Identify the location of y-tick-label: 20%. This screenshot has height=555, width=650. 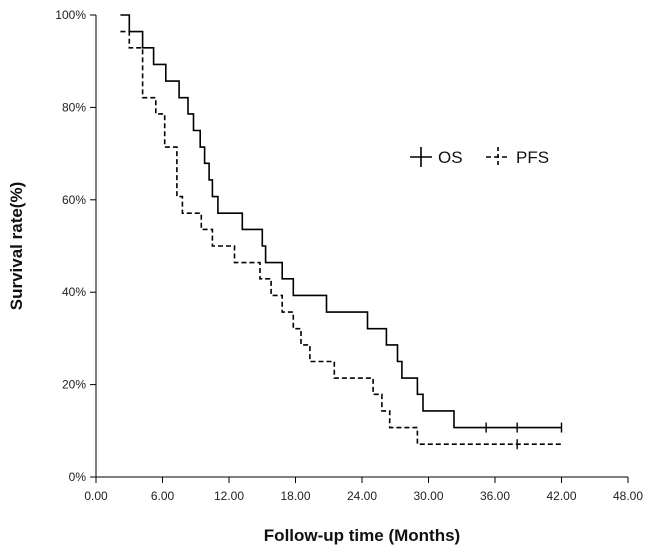
(74, 385).